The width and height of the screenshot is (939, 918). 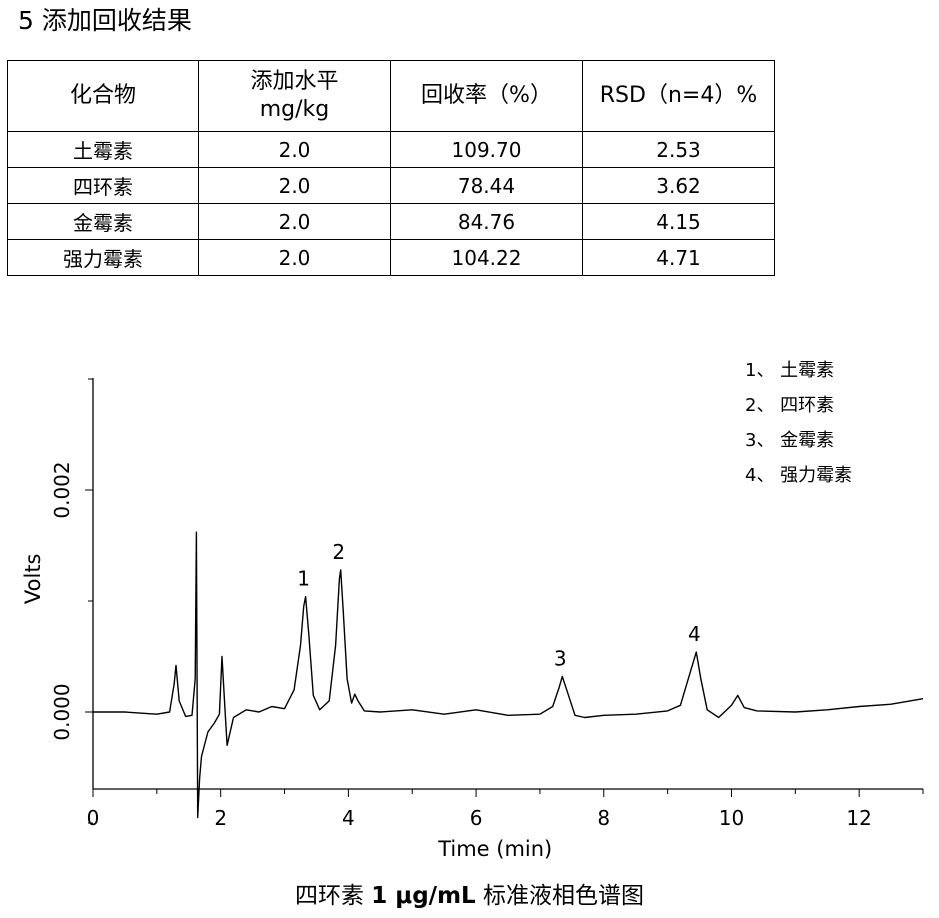 I want to click on x-tick-label: 10, so click(x=731, y=818).